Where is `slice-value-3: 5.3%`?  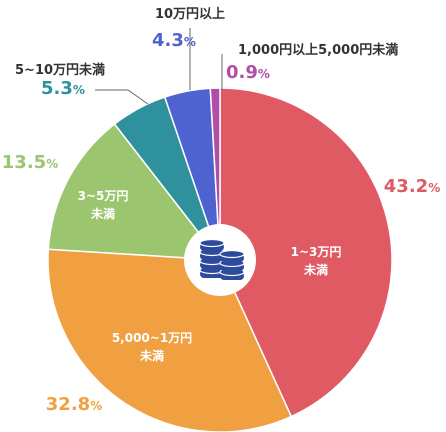 slice-value-3: 5.3% is located at coordinates (63, 88).